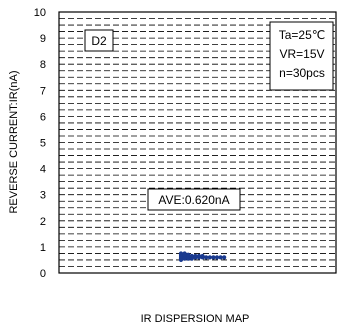 This screenshot has height=328, width=353. I want to click on y-tick-label: 0, so click(43, 274).